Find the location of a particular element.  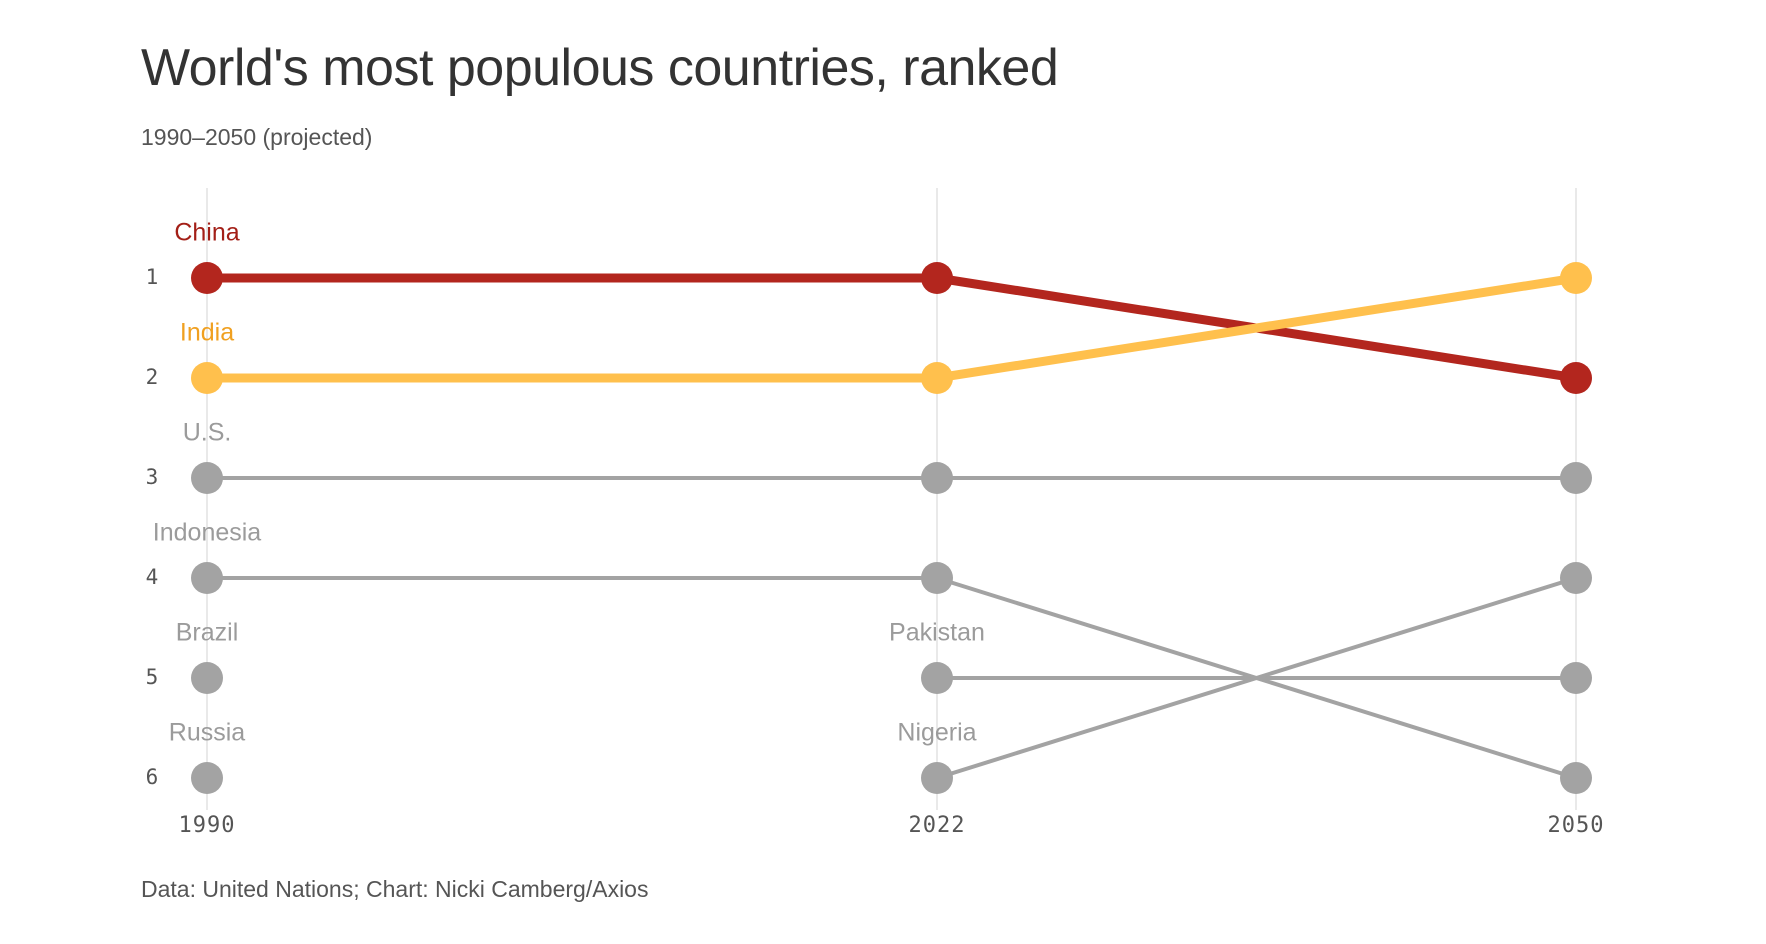

x-tick-label: 2050 is located at coordinates (1576, 825).